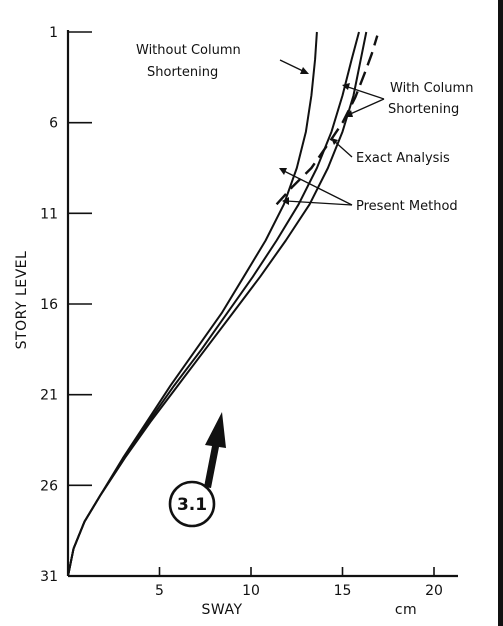 Image resolution: width=503 pixels, height=626 pixels. Describe the element at coordinates (215, 450) in the screenshot. I see `badge-arrow-icon` at that location.